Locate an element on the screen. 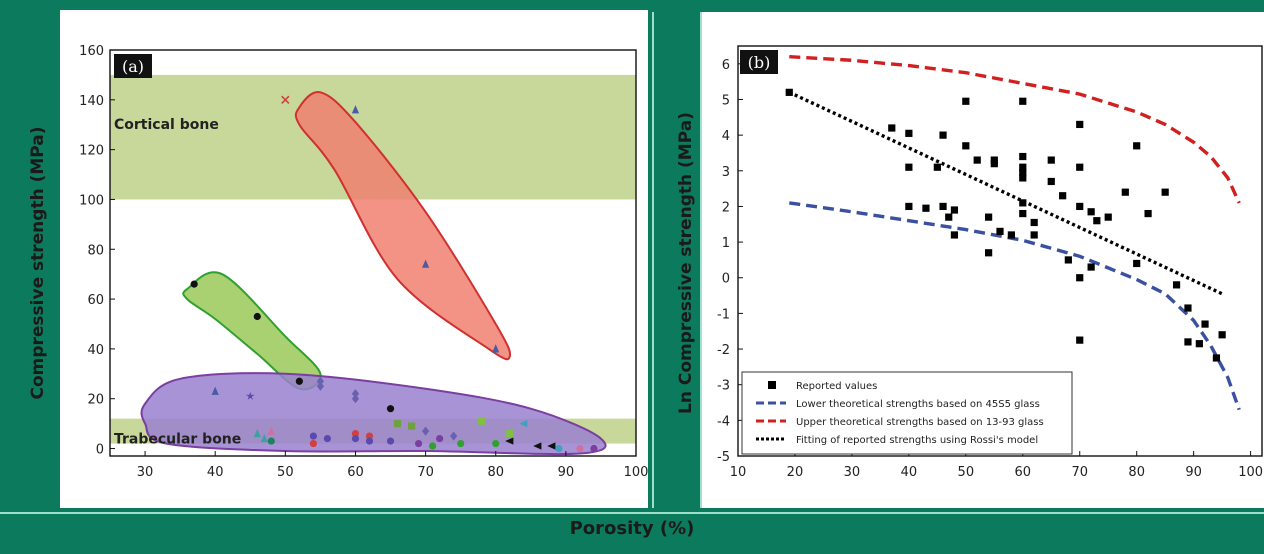 The height and width of the screenshot is (554, 1264). y-tick-a-2: 40 is located at coordinates (95, 350).